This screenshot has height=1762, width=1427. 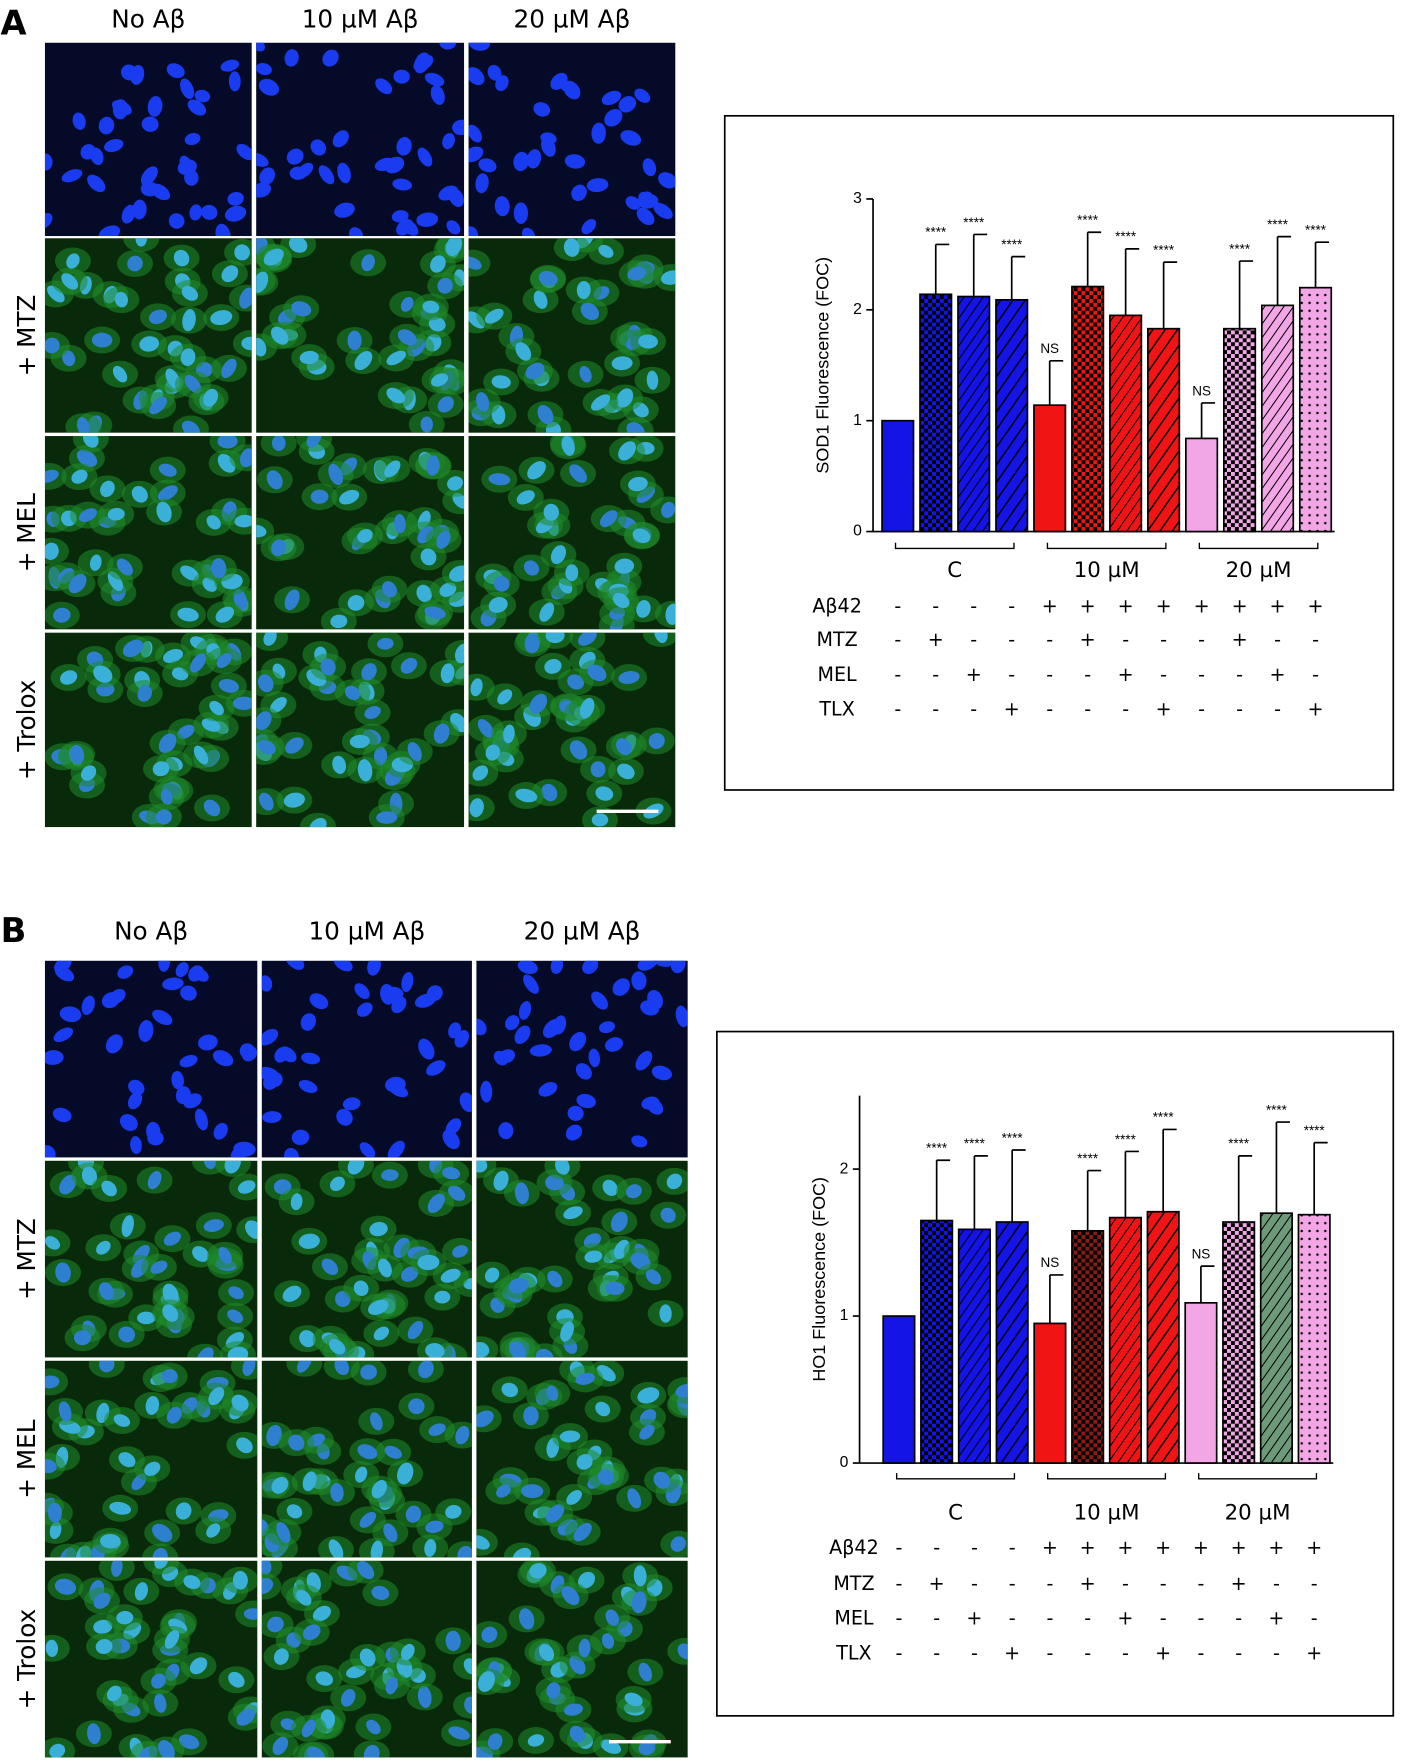 I want to click on y-tick-label: 2, so click(x=844, y=1168).